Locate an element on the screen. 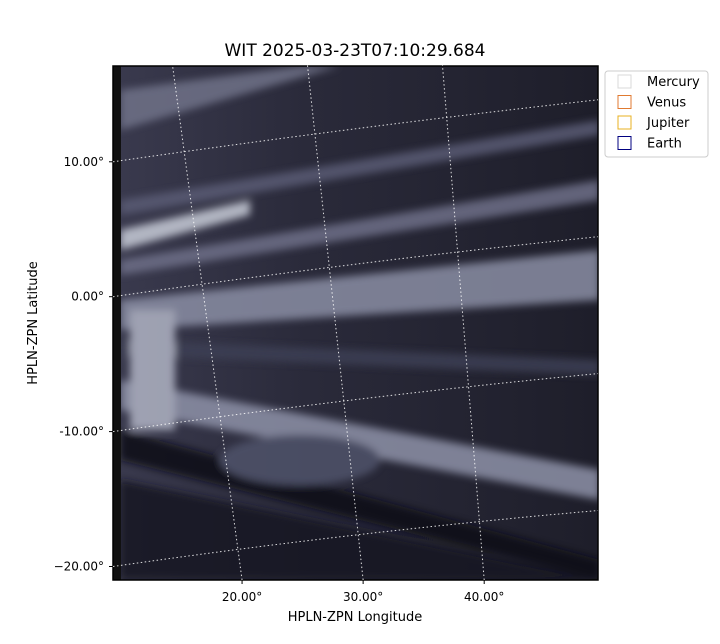 The height and width of the screenshot is (644, 720). legend: Mercury Venus Jupiter Earth is located at coordinates (656, 114).